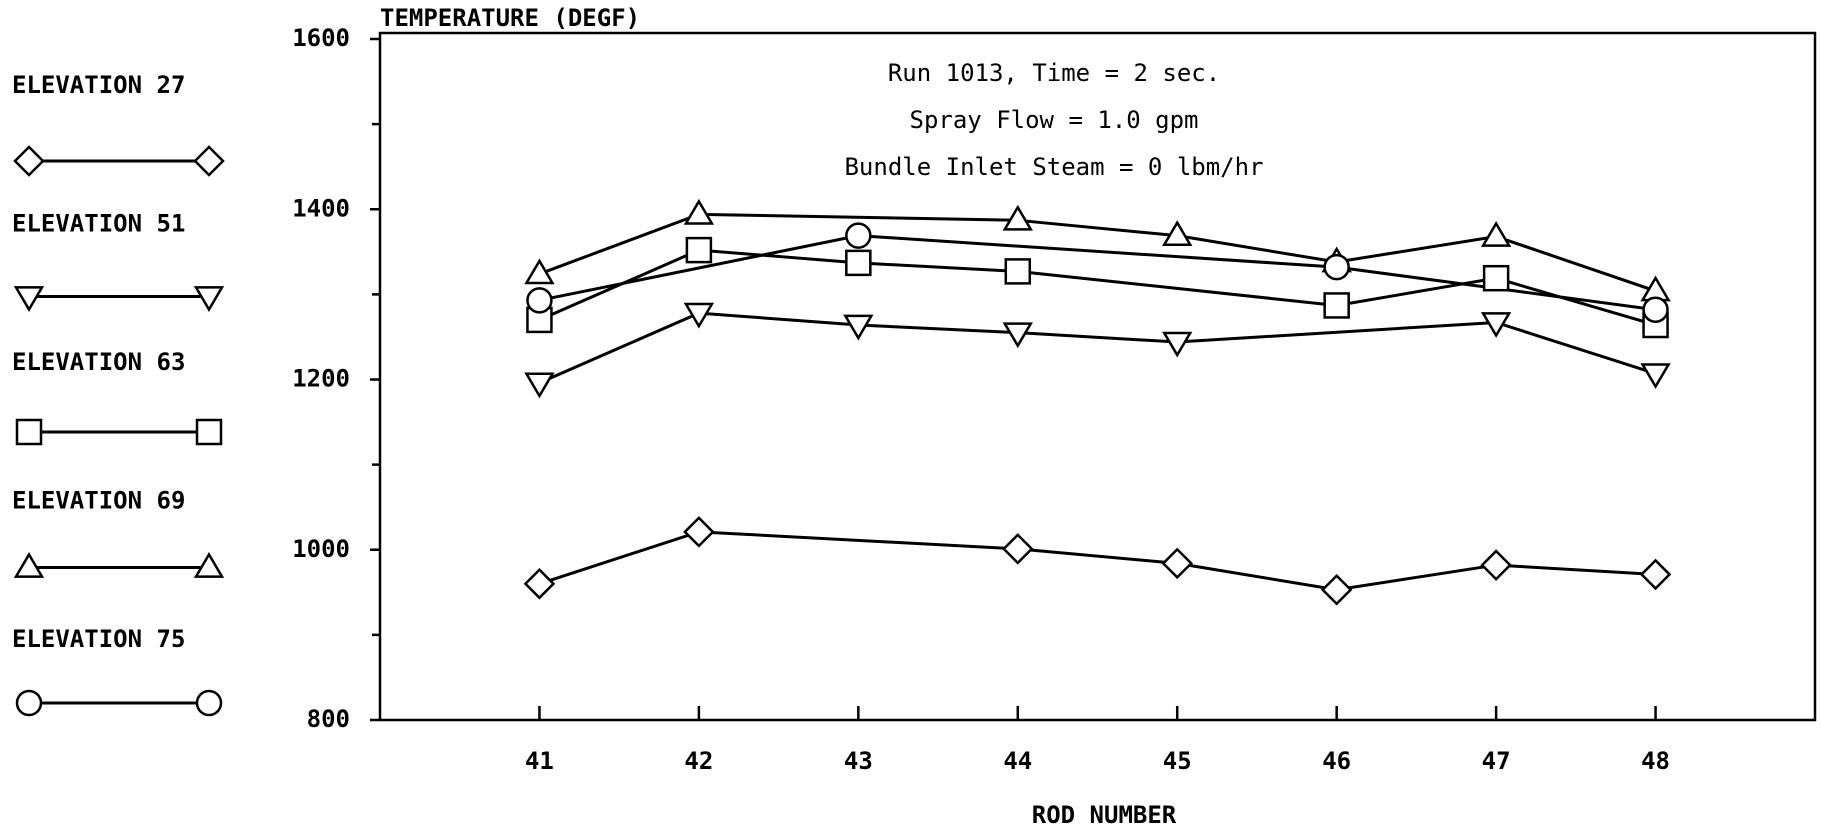  Describe the element at coordinates (1496, 761) in the screenshot. I see `x-tick-label: 47` at that location.